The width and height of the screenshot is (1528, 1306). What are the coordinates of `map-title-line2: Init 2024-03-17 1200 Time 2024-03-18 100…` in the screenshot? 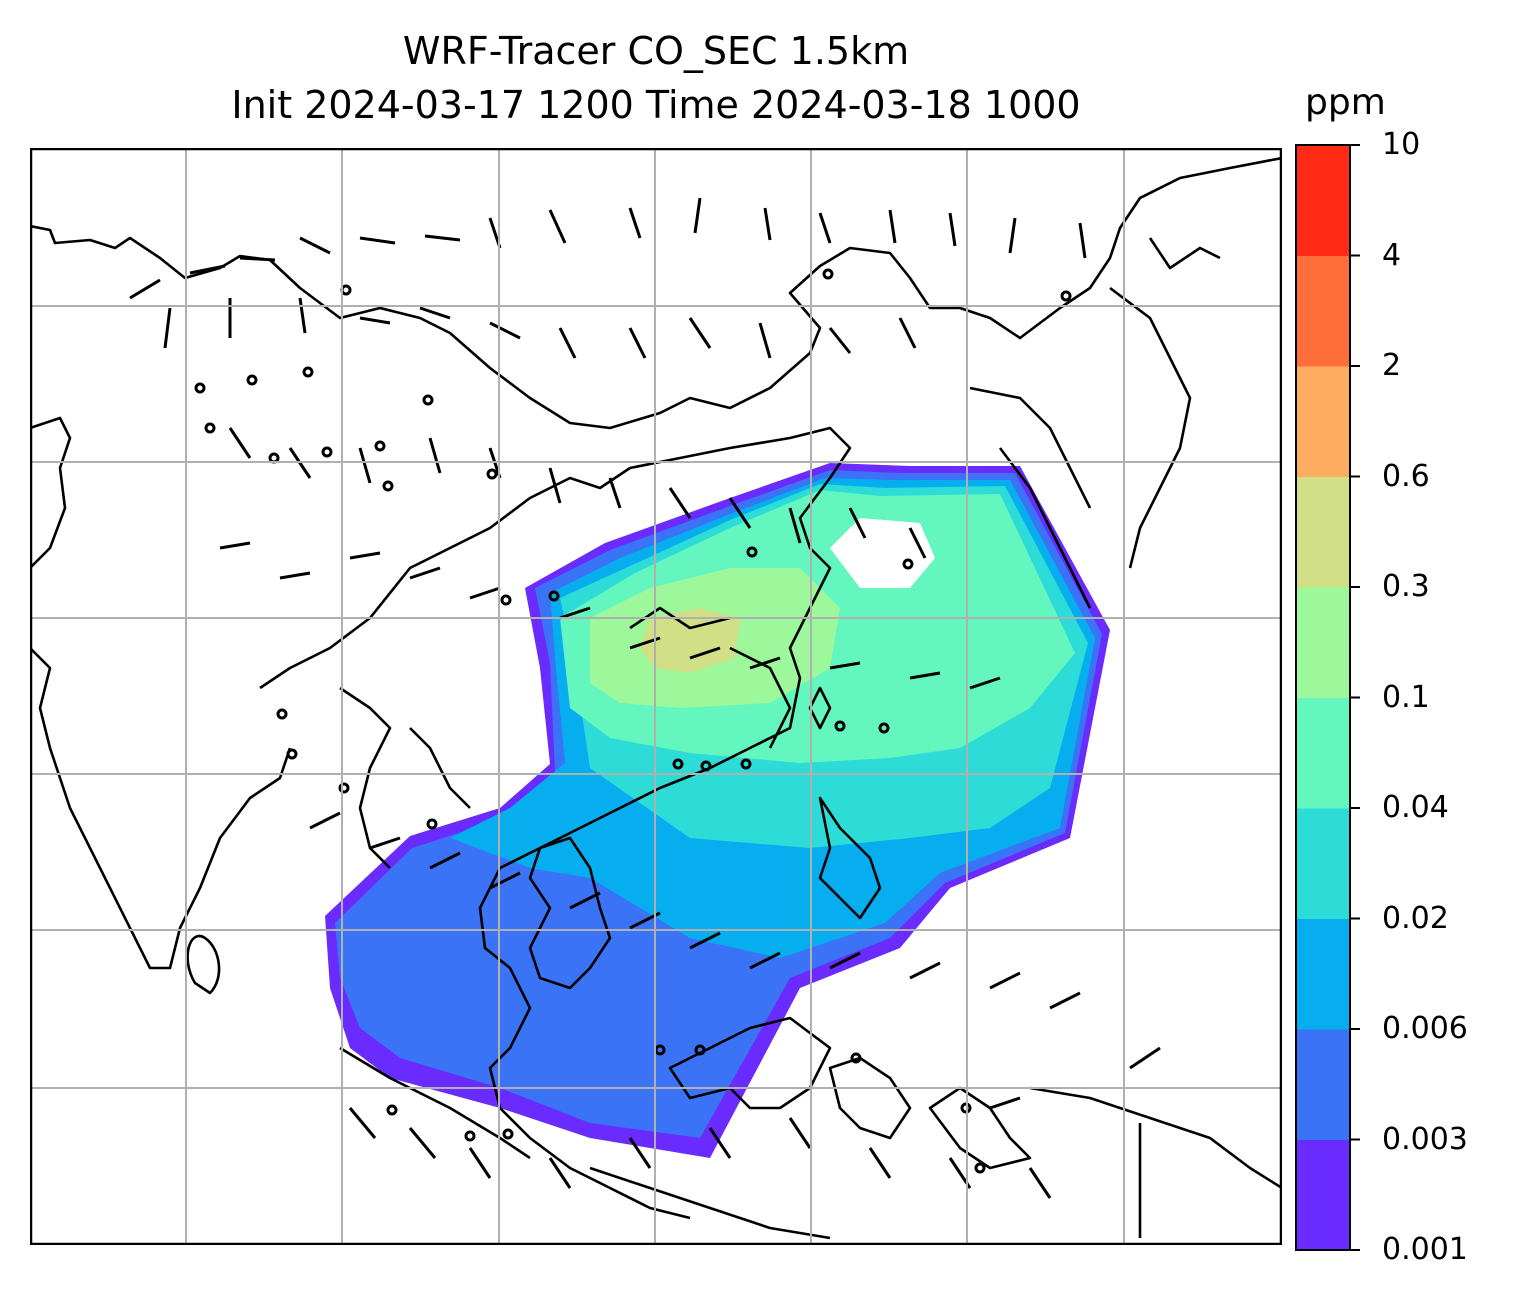 It's located at (656, 105).